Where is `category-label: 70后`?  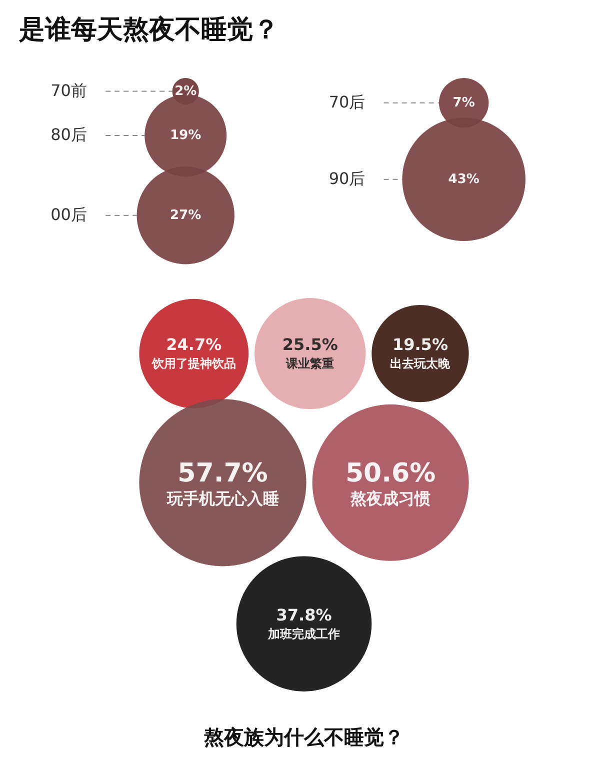 category-label: 70后 is located at coordinates (347, 102).